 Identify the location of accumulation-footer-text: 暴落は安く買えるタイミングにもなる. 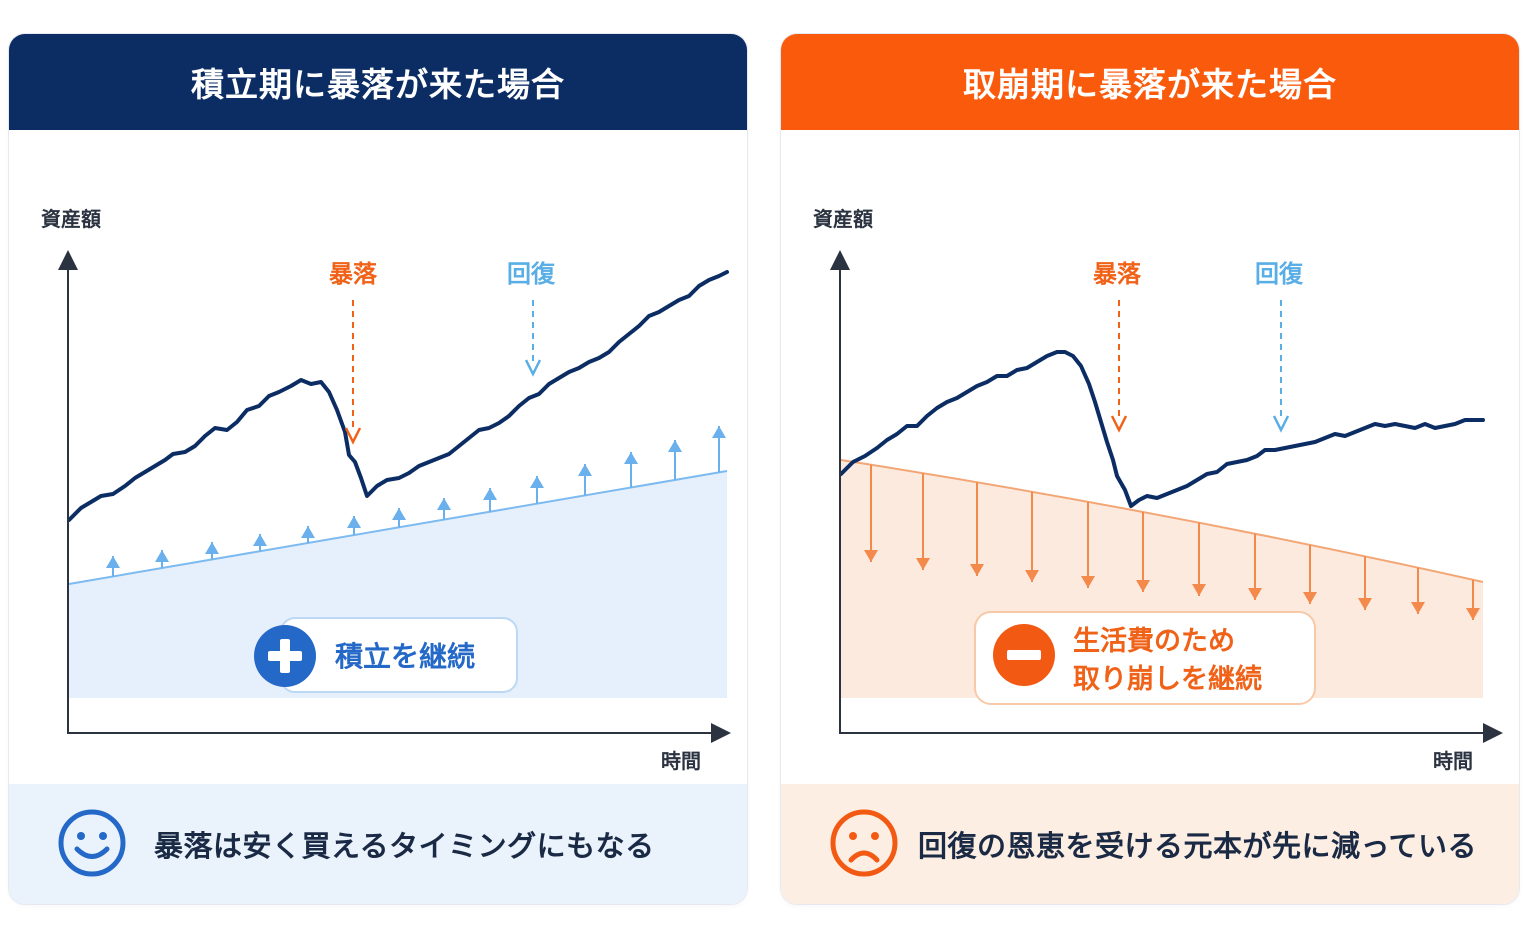
(404, 846).